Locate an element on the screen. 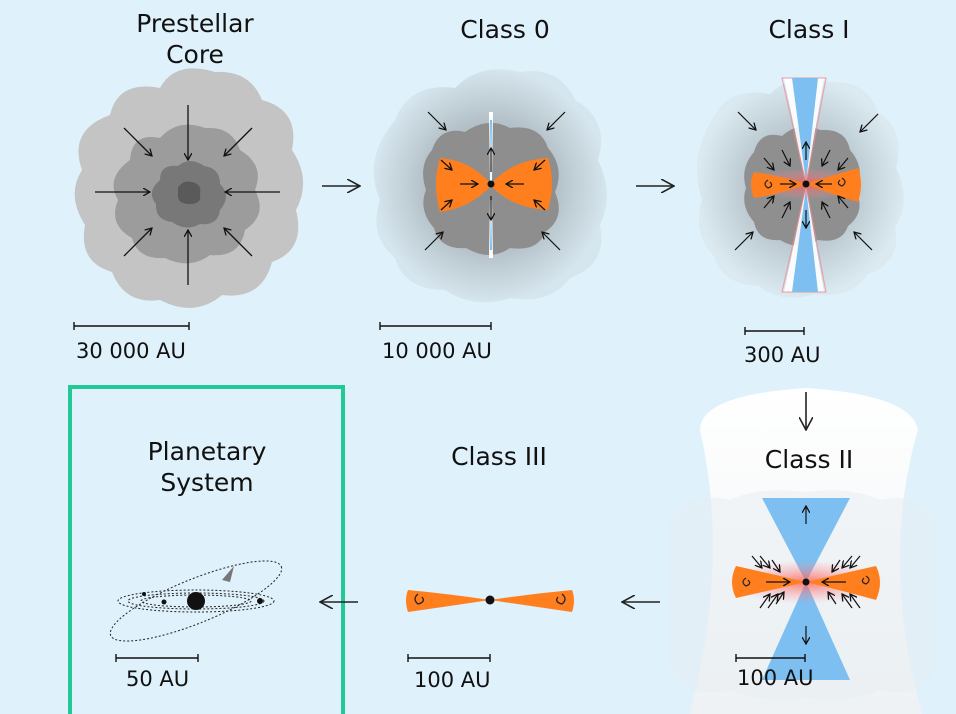 This screenshot has width=956, height=714. title-prestellar-line1: Prestellar is located at coordinates (195, 23).